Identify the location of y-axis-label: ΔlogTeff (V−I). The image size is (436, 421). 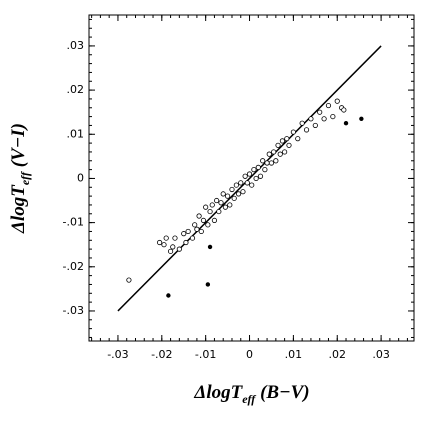
(20, 178).